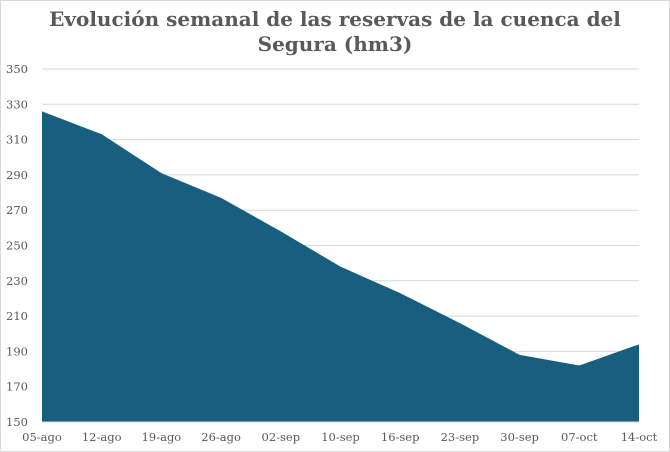 This screenshot has width=670, height=452. What do you see at coordinates (281, 437) in the screenshot?
I see `x-tick-label: 02-sep` at bounding box center [281, 437].